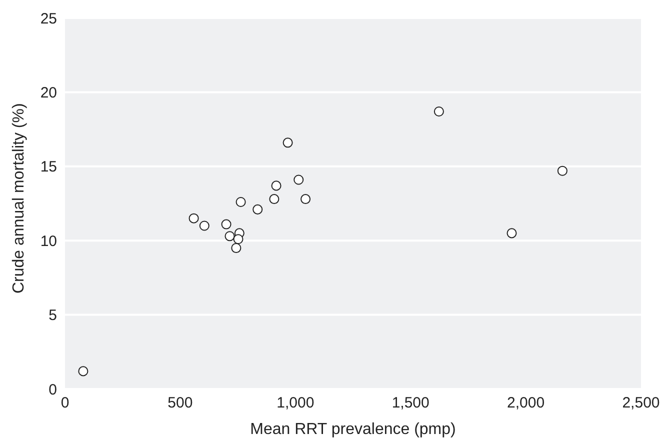  What do you see at coordinates (180, 403) in the screenshot?
I see `x-tick-label: 500` at bounding box center [180, 403].